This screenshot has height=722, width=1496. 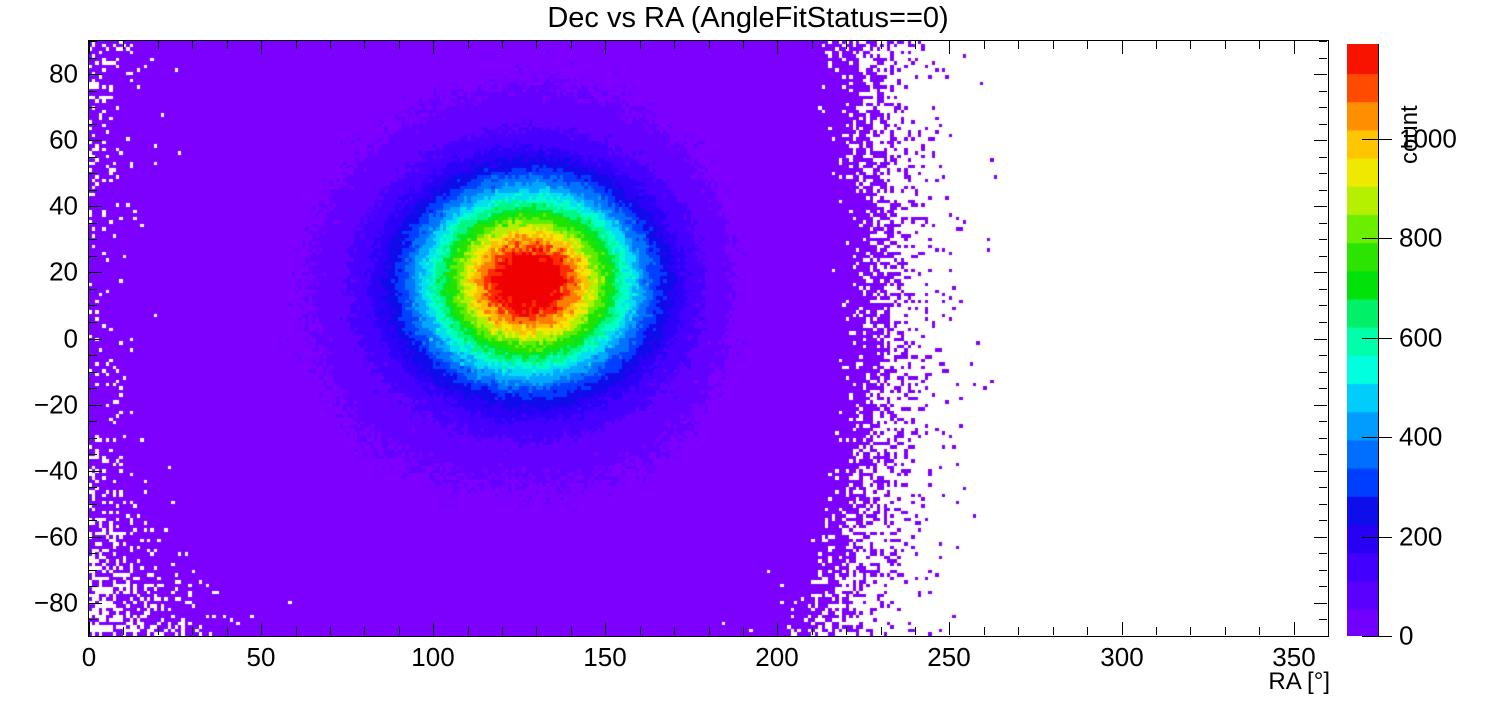 I want to click on y-tick-label: −80, so click(x=55, y=602).